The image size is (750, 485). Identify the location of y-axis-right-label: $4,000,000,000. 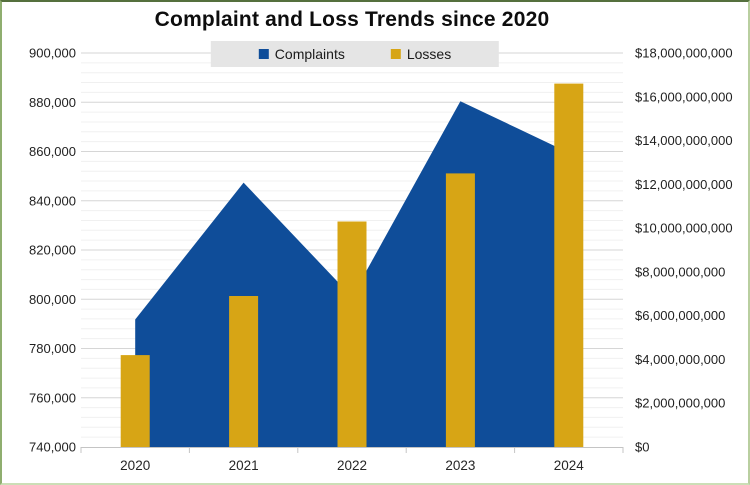
(680, 359).